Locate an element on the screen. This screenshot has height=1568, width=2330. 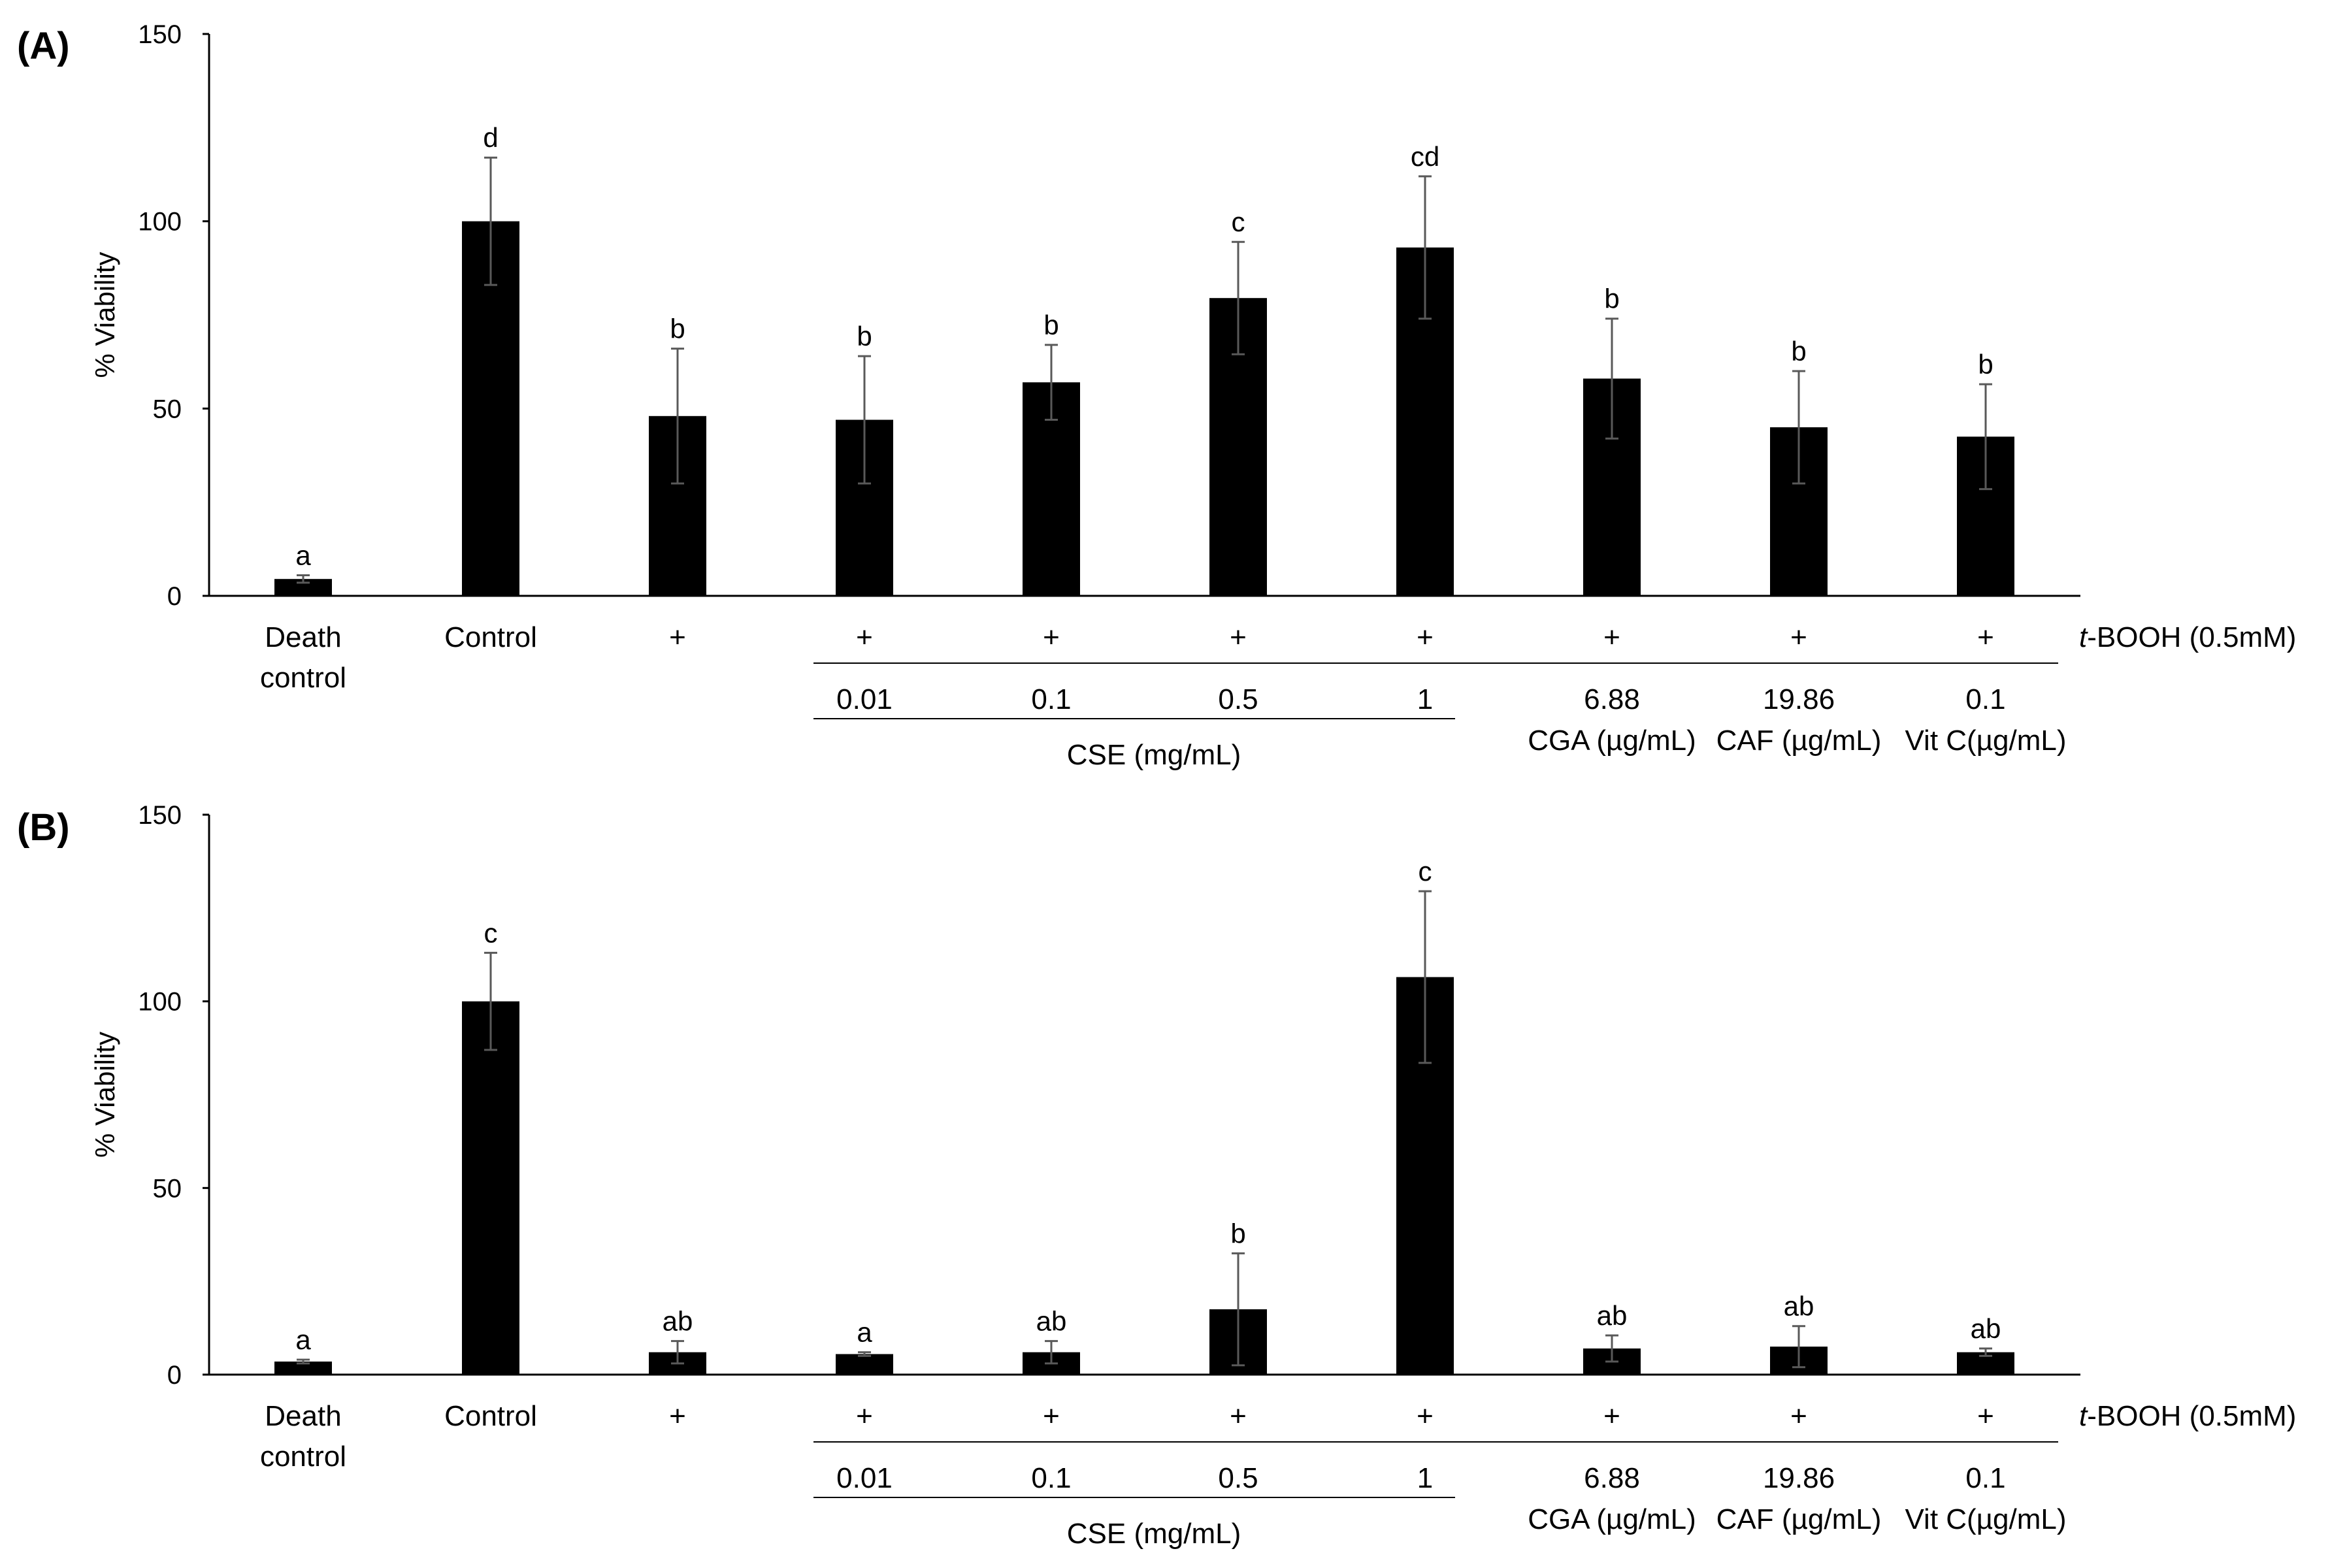
significance-letter: d is located at coordinates (490, 137).